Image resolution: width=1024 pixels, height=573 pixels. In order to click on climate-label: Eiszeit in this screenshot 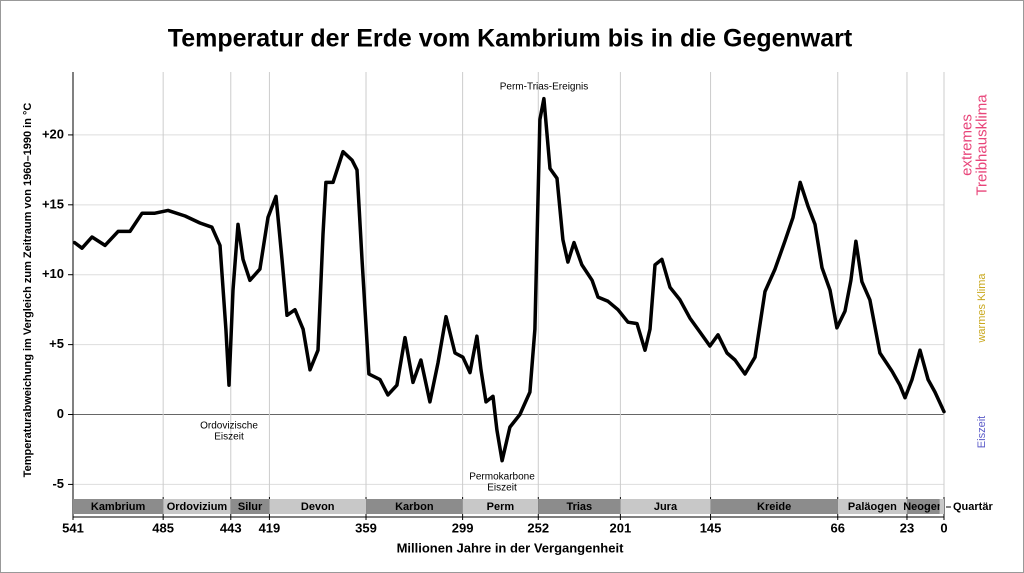, I will do `click(982, 432)`.